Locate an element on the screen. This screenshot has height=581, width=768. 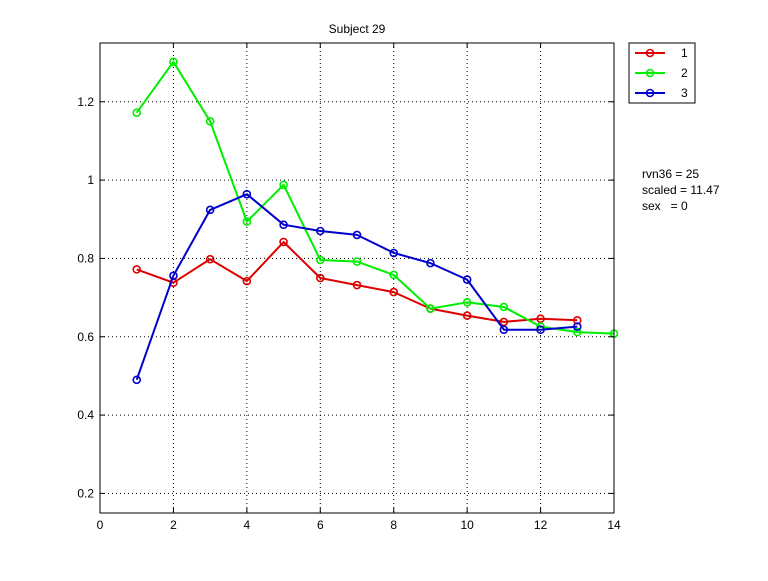
series-line is located at coordinates (357, 282).